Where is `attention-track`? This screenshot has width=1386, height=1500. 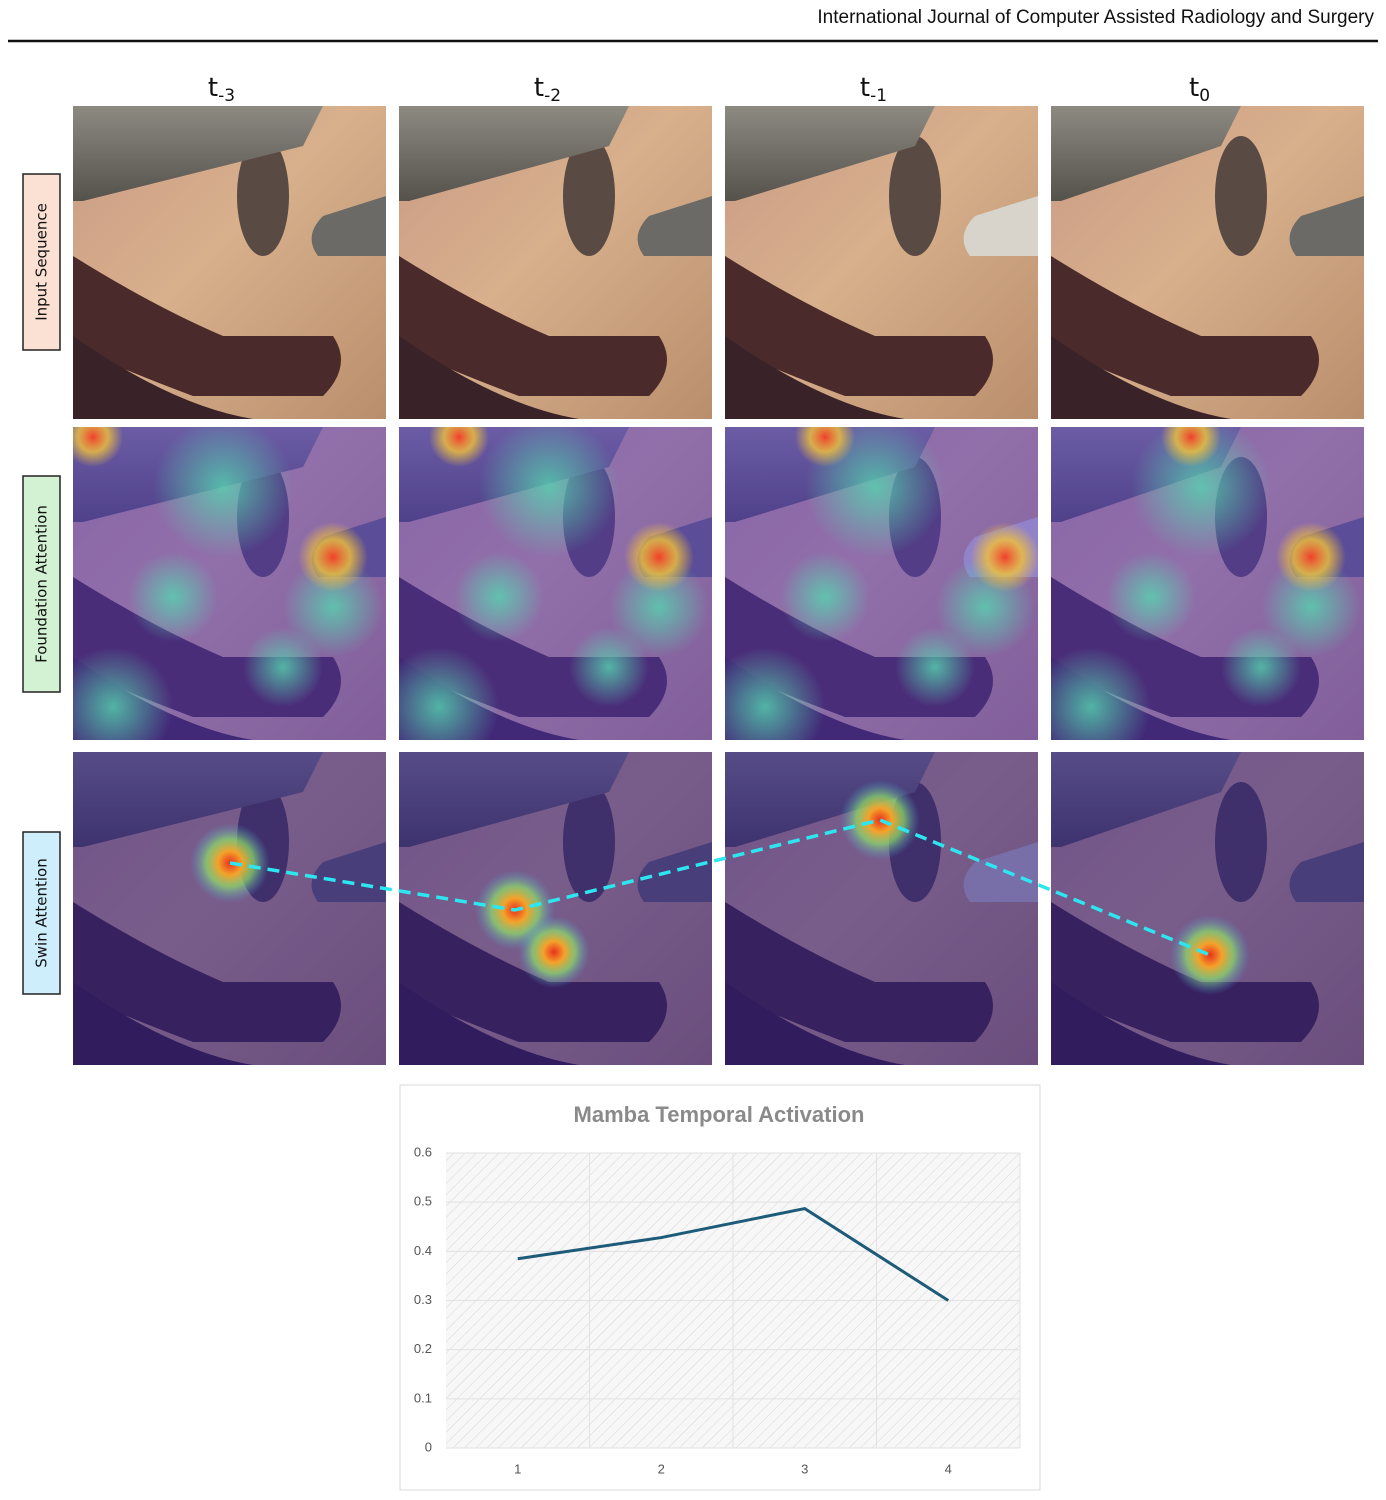 attention-track is located at coordinates (720, 887).